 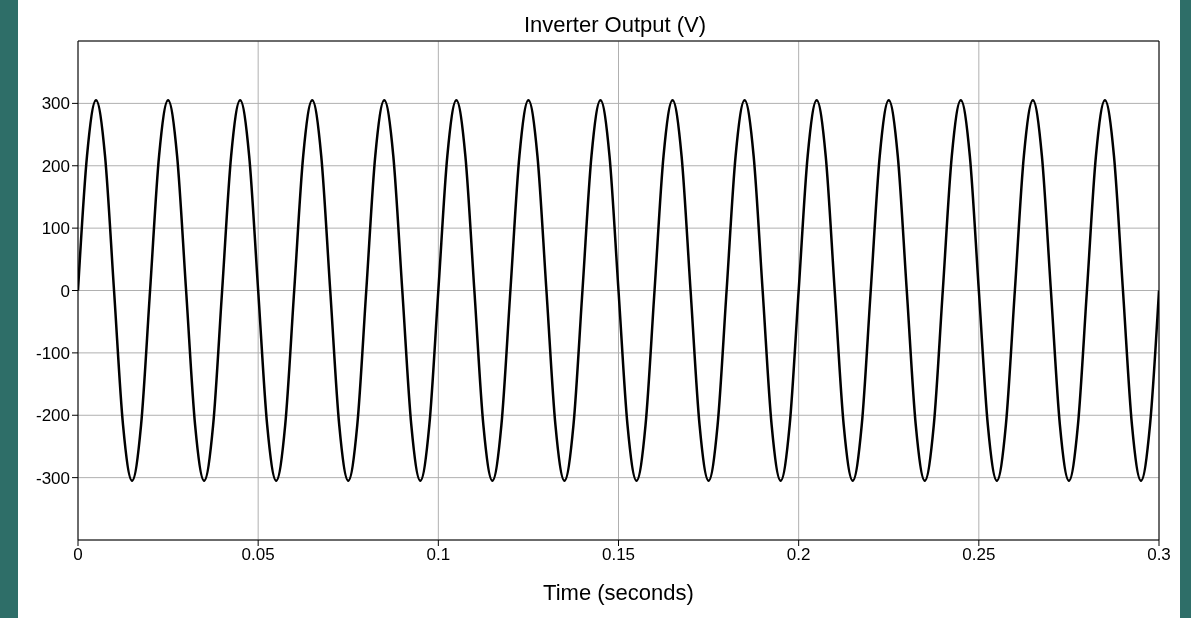 What do you see at coordinates (65, 291) in the screenshot?
I see `y-tick-label: 0` at bounding box center [65, 291].